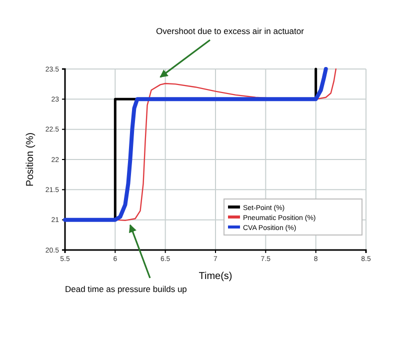 This screenshot has height=350, width=400. What do you see at coordinates (215, 276) in the screenshot?
I see `x-axis-title: Time(s)` at bounding box center [215, 276].